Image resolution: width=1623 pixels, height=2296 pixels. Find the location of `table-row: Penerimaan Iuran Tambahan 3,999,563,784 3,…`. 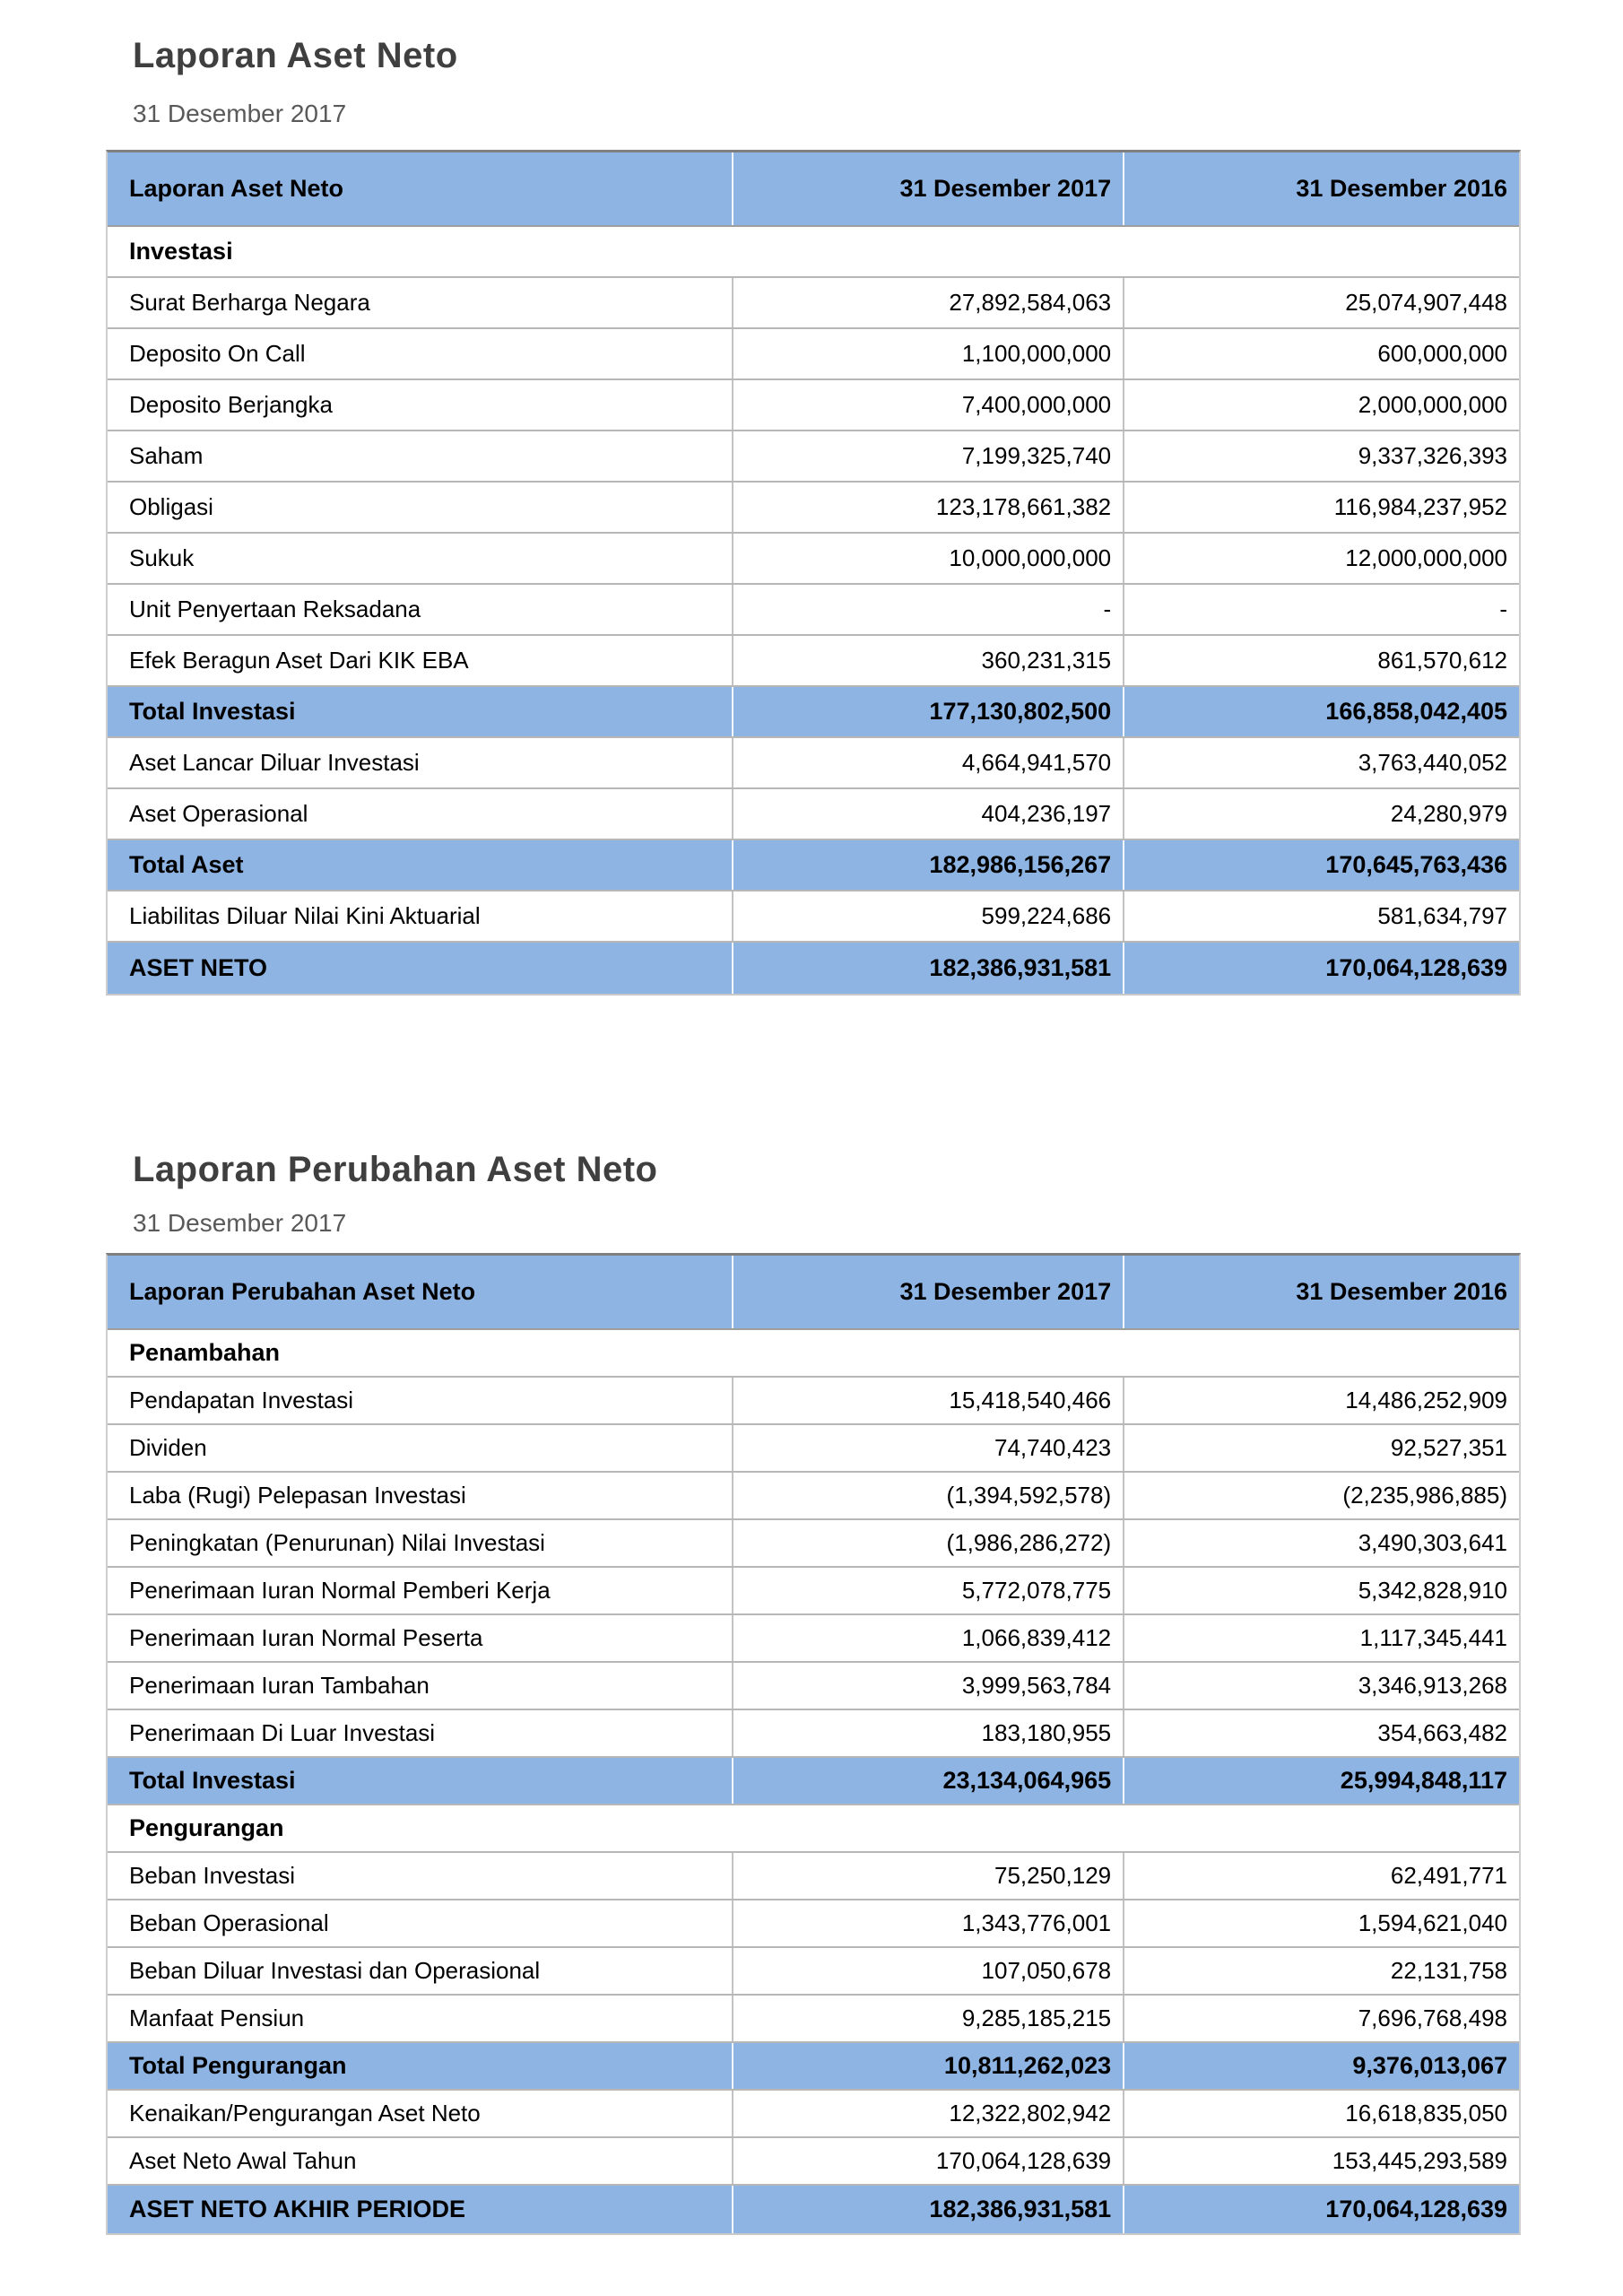

table-row: Penerimaan Iuran Tambahan 3,999,563,784 3,… is located at coordinates (813, 1686).